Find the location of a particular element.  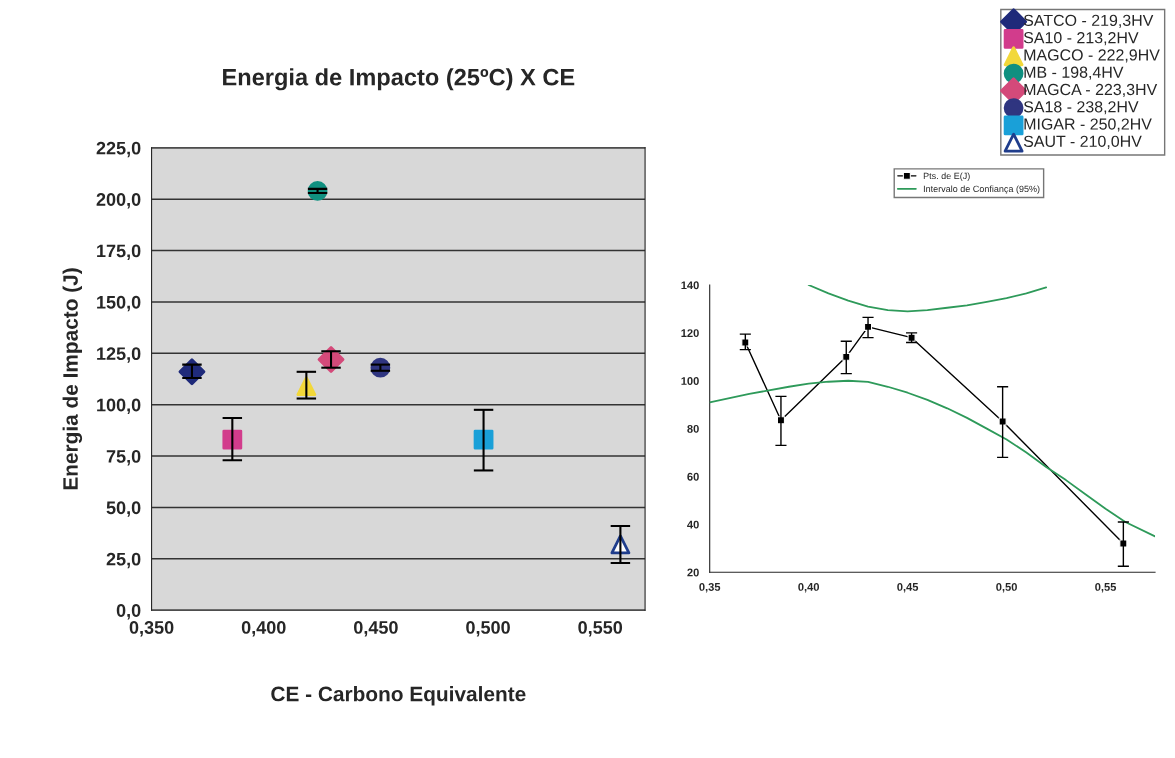

x-tick-label: 0,50 is located at coordinates (1006, 588).